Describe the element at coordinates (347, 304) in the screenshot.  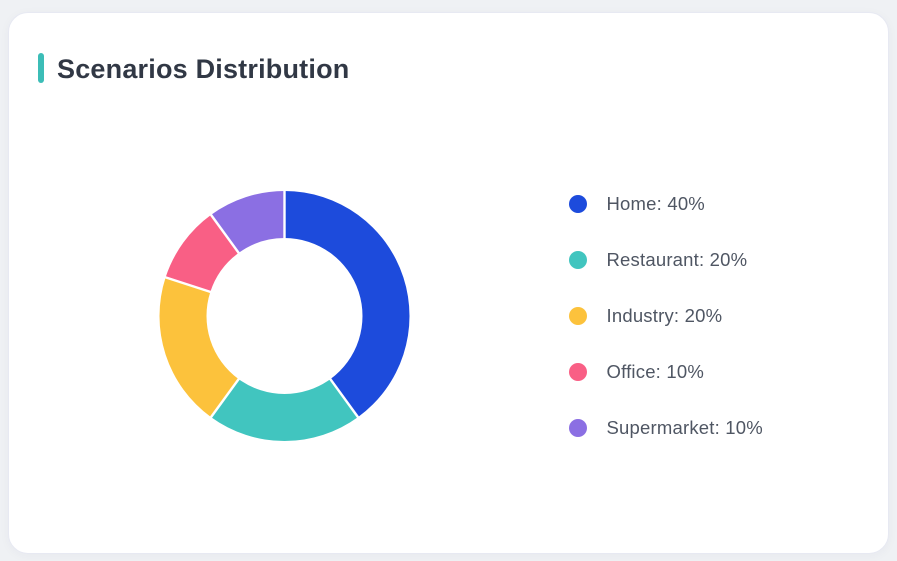
I see `donut-slice-home` at that location.